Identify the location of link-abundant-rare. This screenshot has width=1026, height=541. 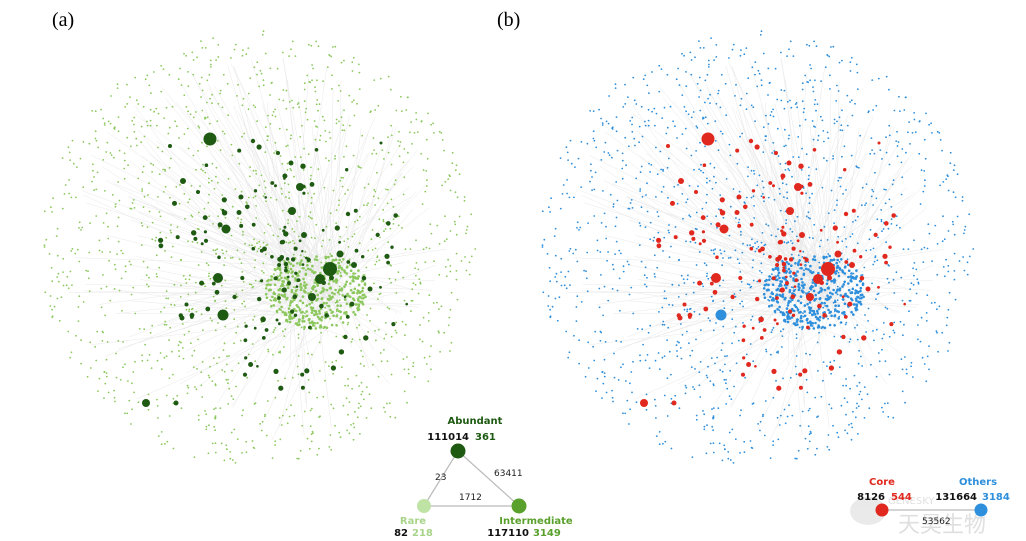
(441, 478).